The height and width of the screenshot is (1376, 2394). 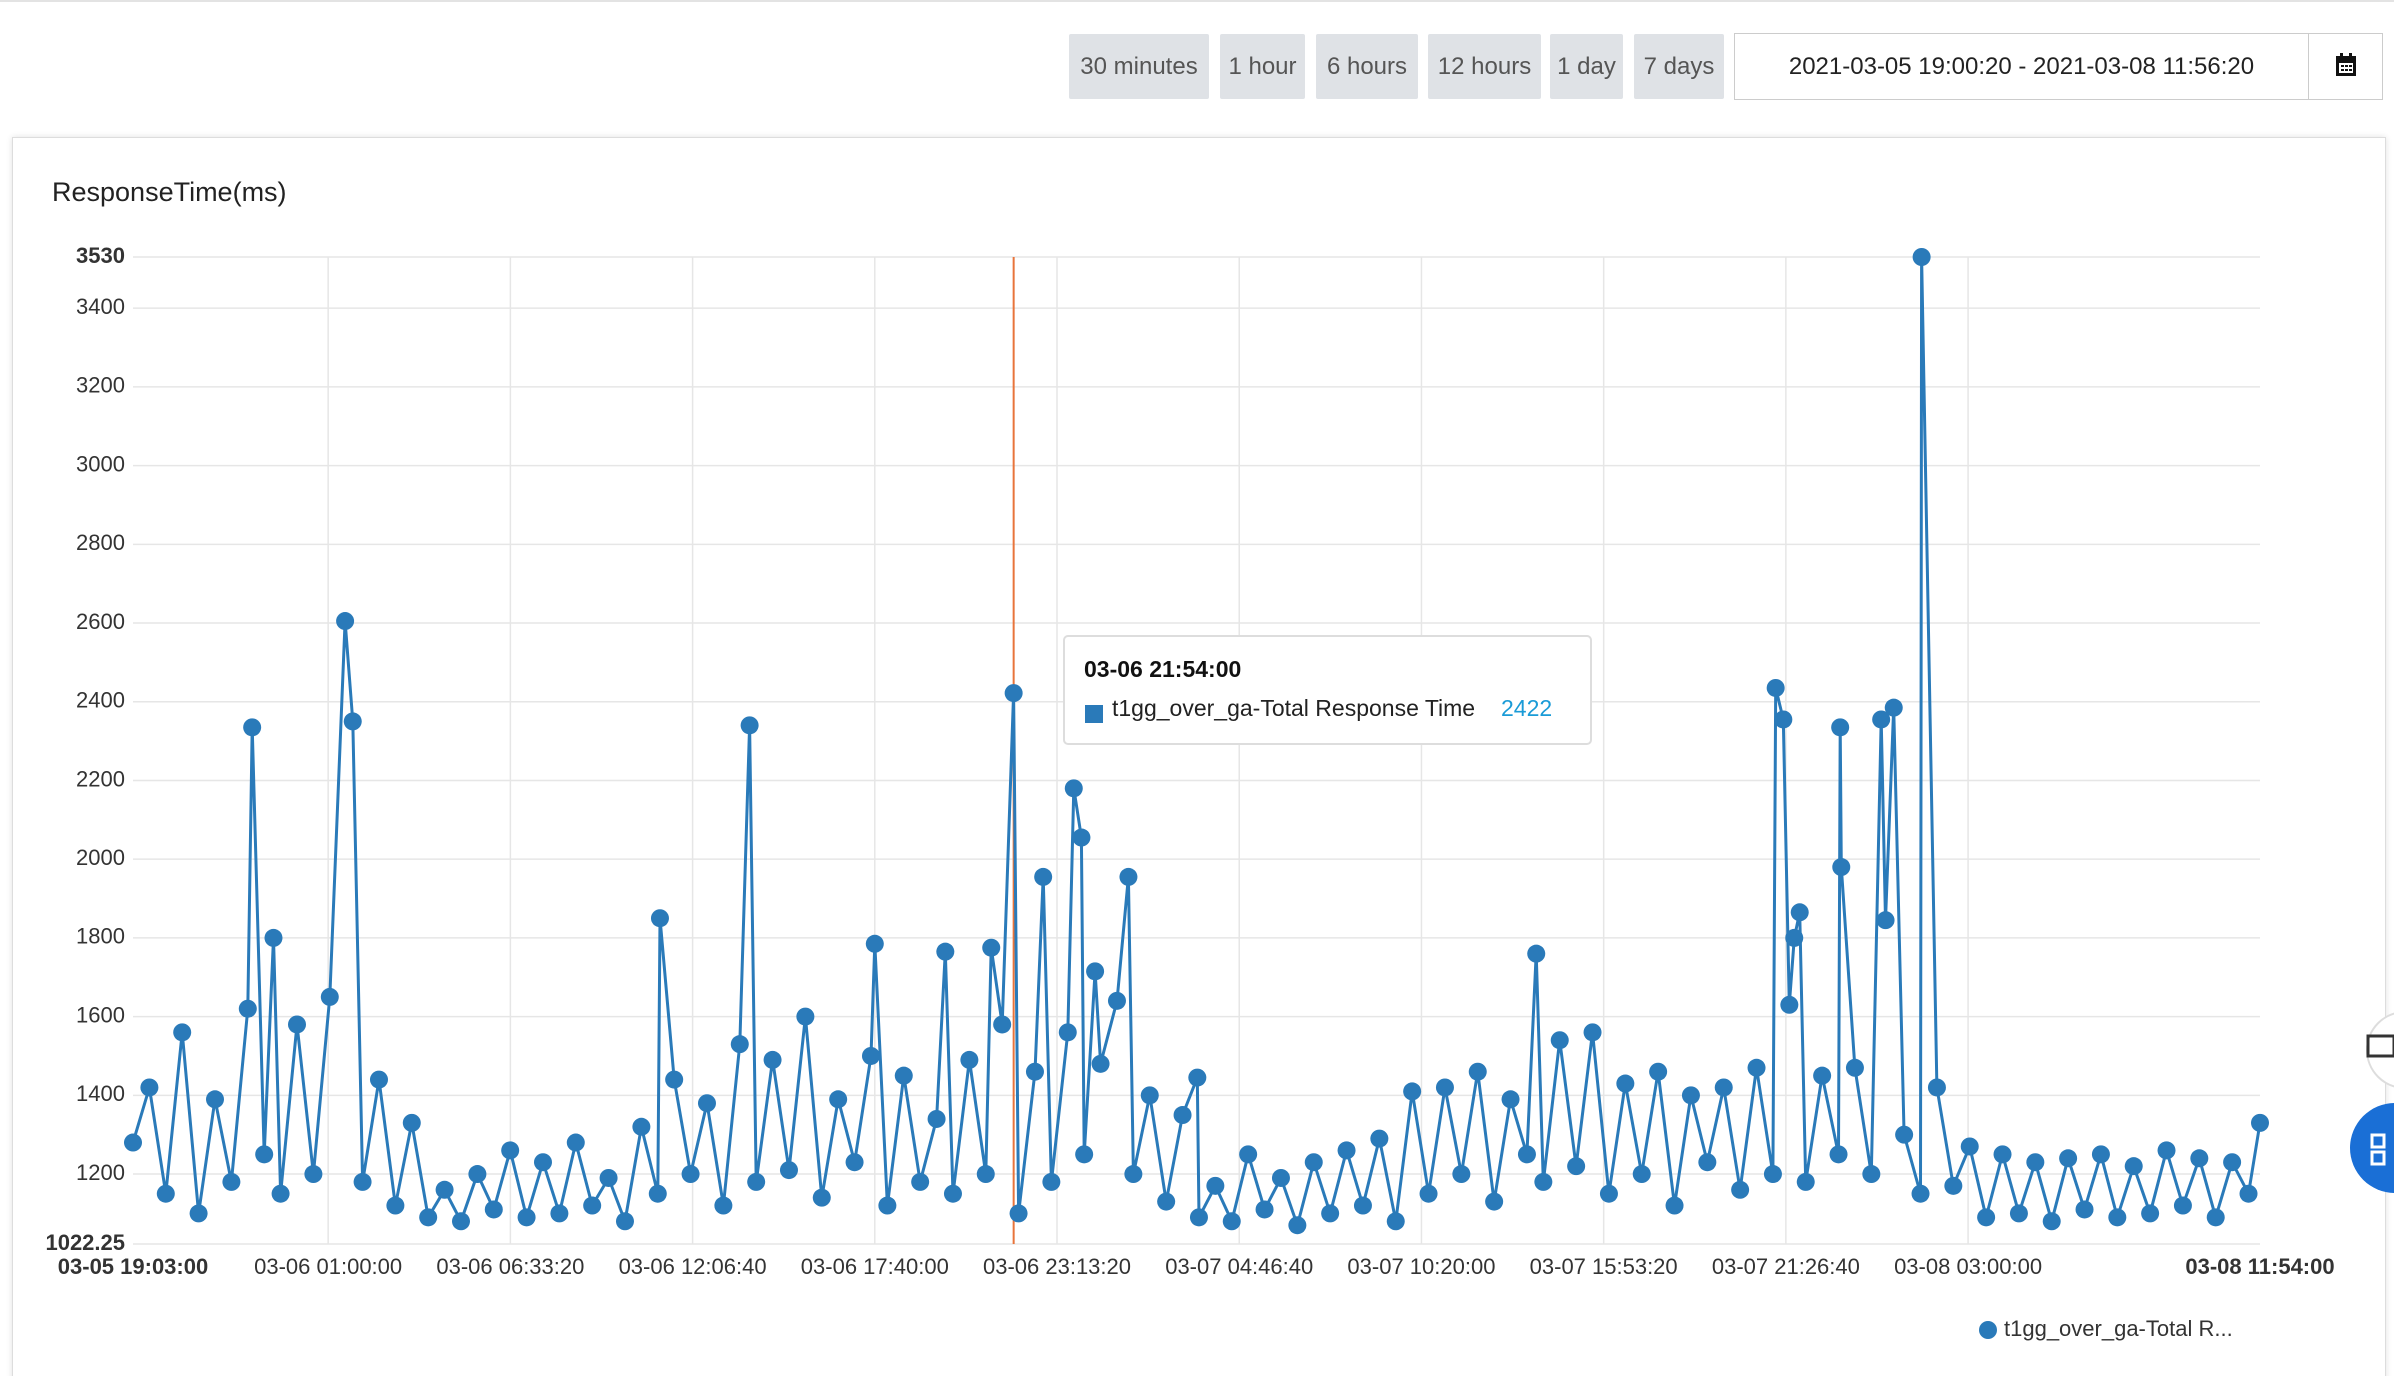 What do you see at coordinates (2380, 1050) in the screenshot?
I see `chat-button` at bounding box center [2380, 1050].